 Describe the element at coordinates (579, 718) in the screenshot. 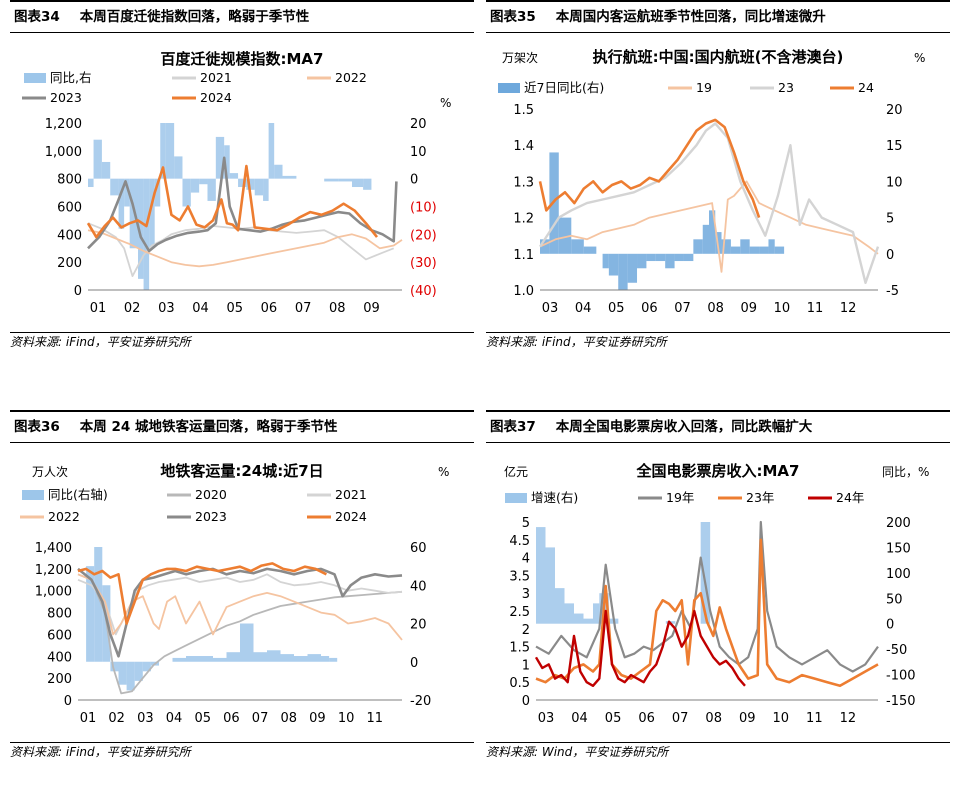

I see `x-tick-label: 04` at that location.